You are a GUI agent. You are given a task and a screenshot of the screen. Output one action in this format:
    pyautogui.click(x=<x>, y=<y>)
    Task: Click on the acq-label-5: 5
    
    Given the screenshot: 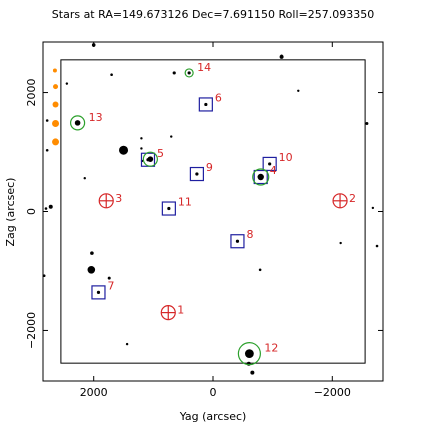 What is the action you would take?
    pyautogui.click(x=160, y=153)
    